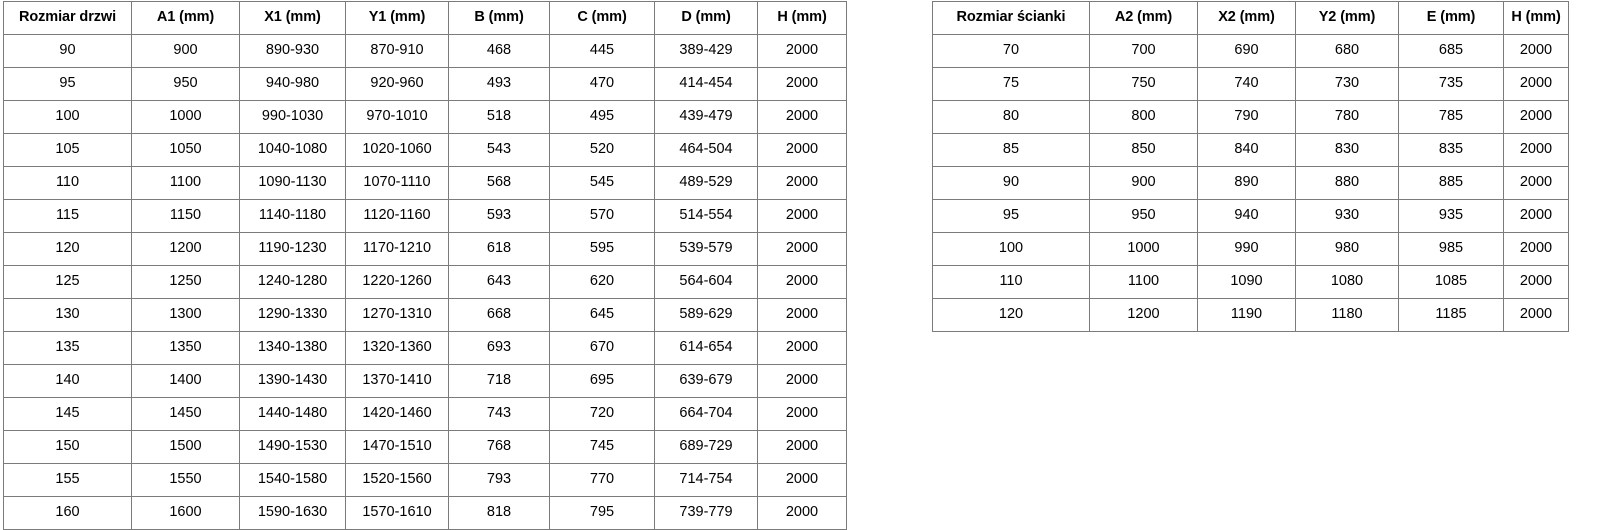  I want to click on table-cell: 1040-1080, so click(292, 150).